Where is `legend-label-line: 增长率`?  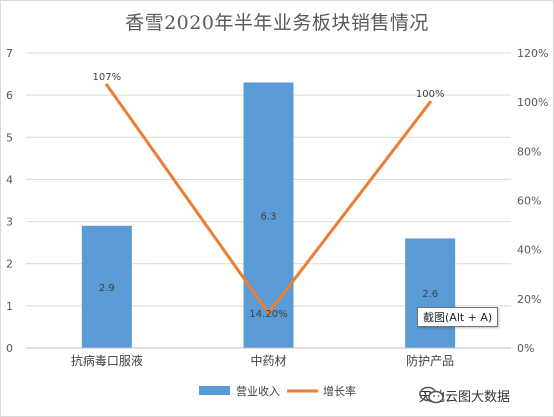 legend-label-line: 增长率 is located at coordinates (339, 391).